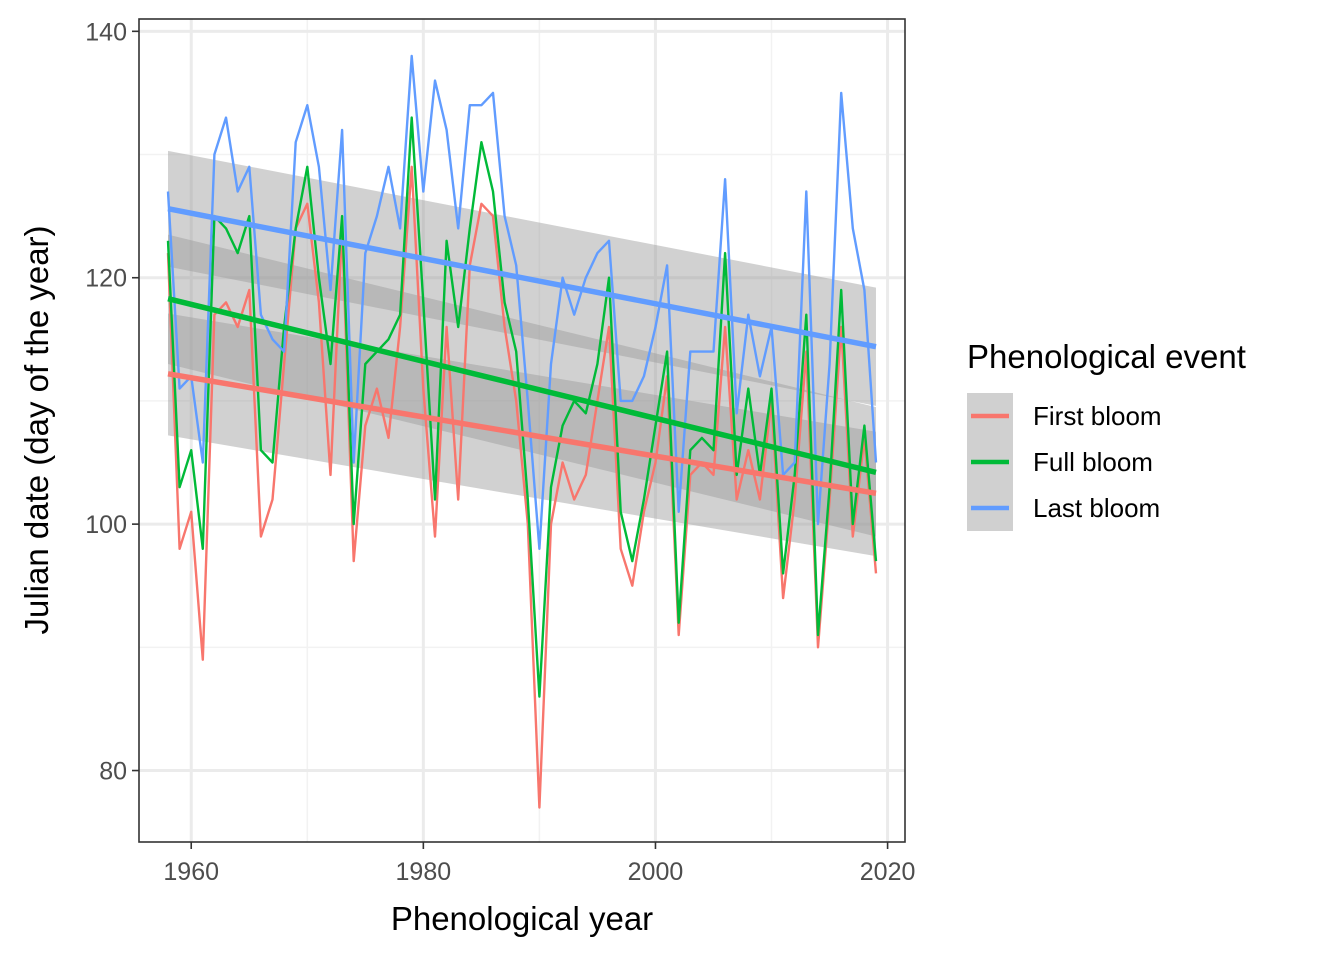 This screenshot has height=960, width=1344. I want to click on y-axis-title: Julian date (day of the year), so click(36, 429).